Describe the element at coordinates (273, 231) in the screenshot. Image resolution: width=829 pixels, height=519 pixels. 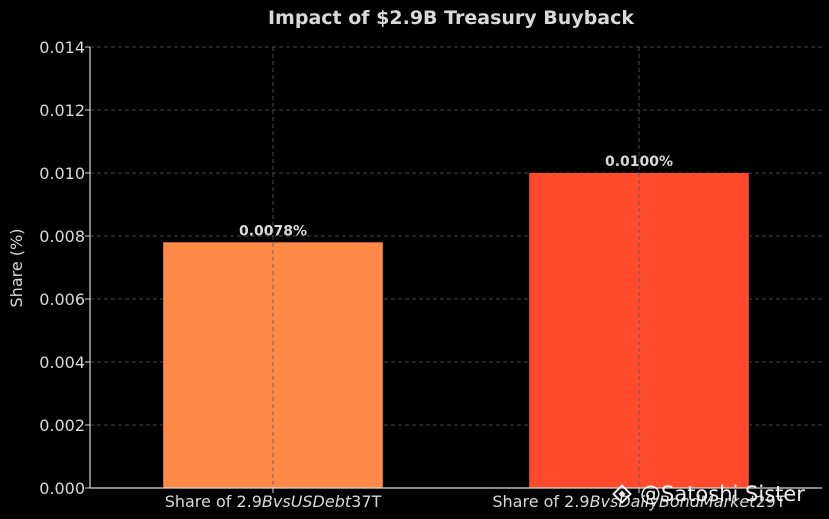
I see `bar-value-label: 0.0078%` at that location.